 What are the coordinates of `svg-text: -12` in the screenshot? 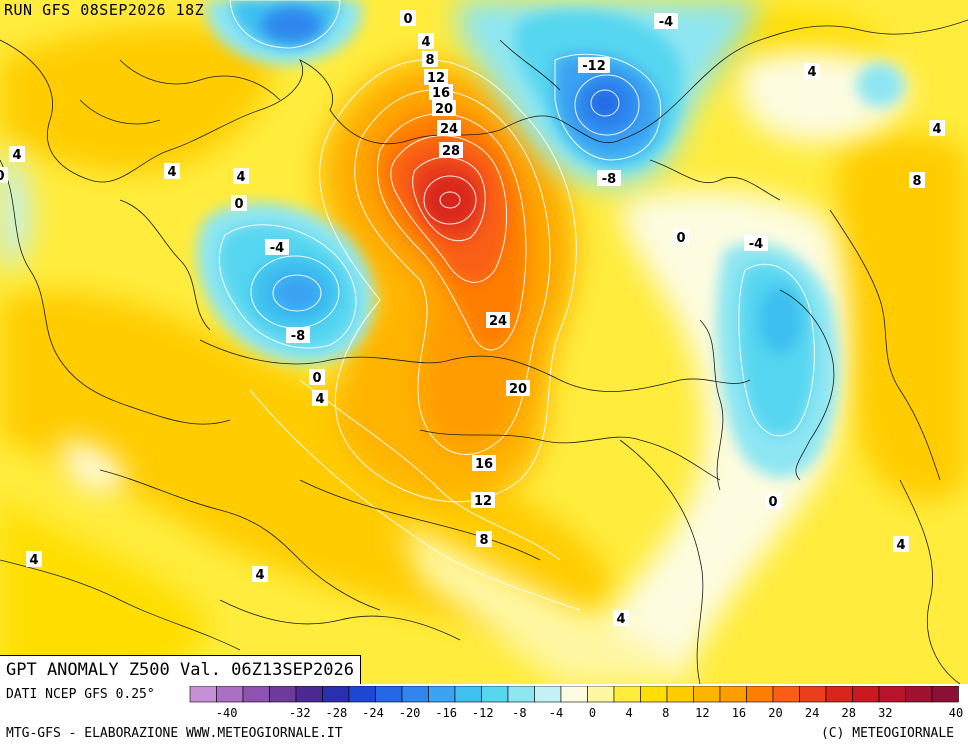 It's located at (594, 66).